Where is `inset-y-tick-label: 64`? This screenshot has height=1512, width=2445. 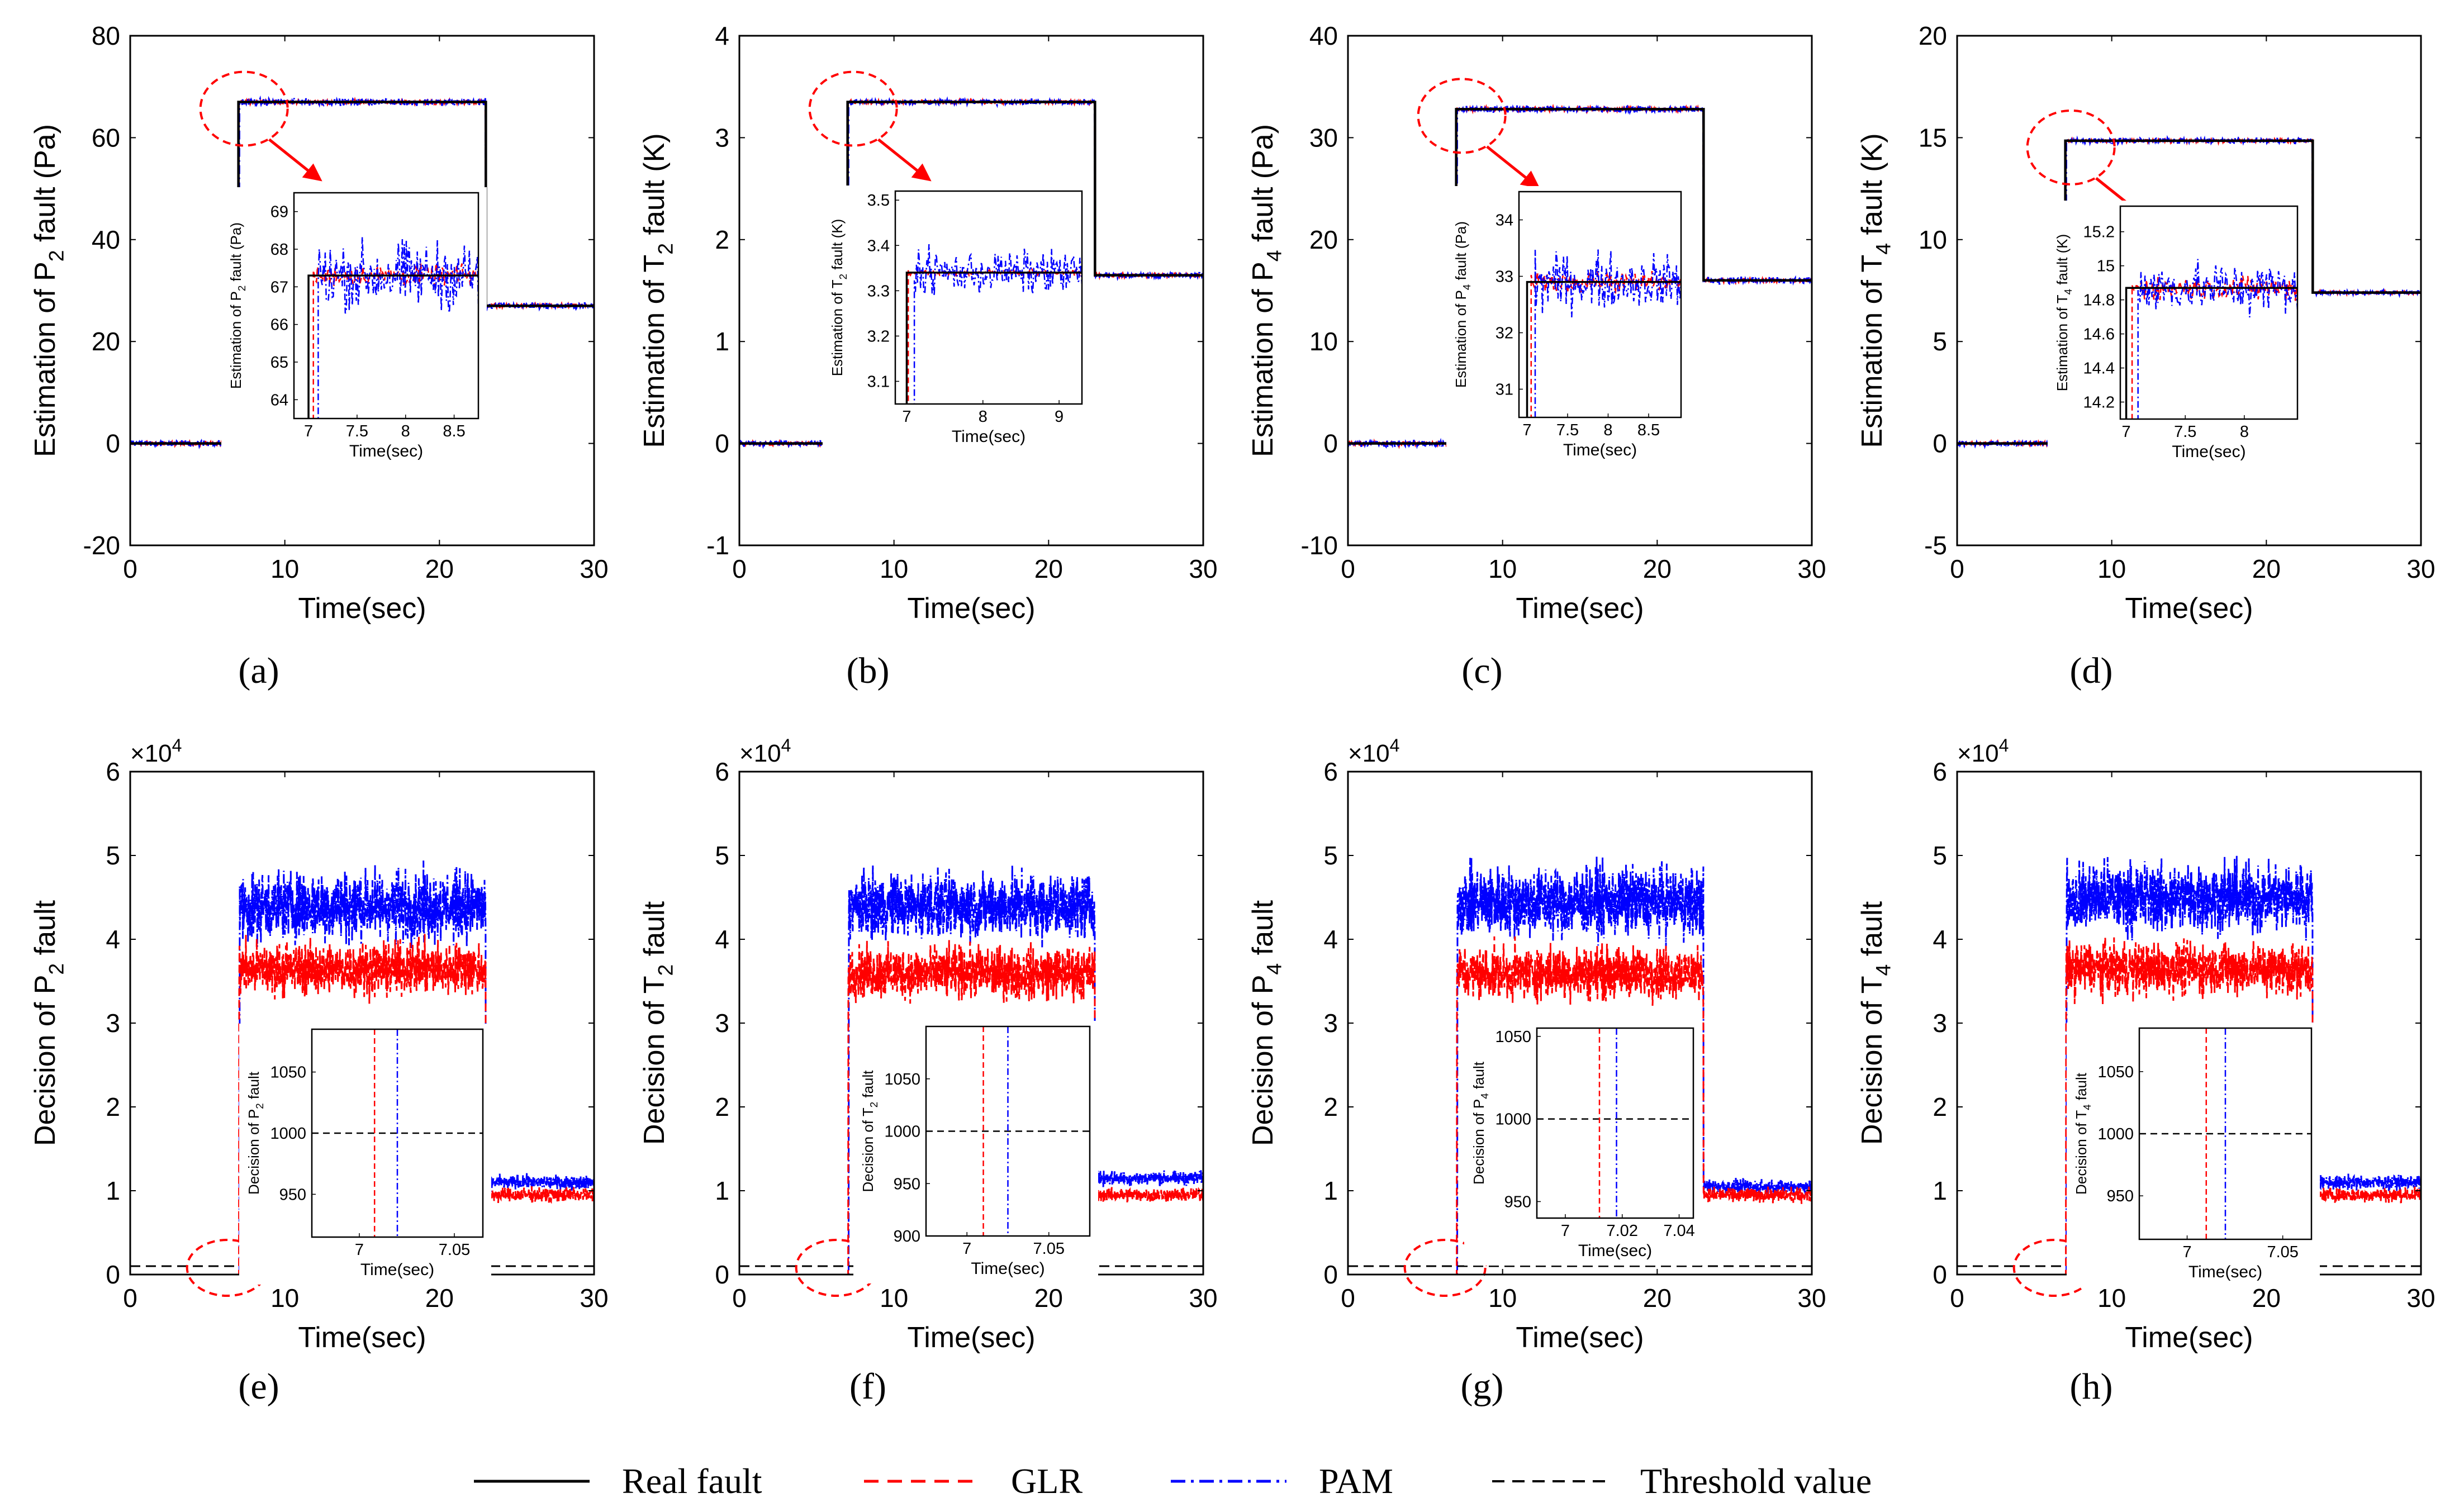
inset-y-tick-label: 64 is located at coordinates (279, 400).